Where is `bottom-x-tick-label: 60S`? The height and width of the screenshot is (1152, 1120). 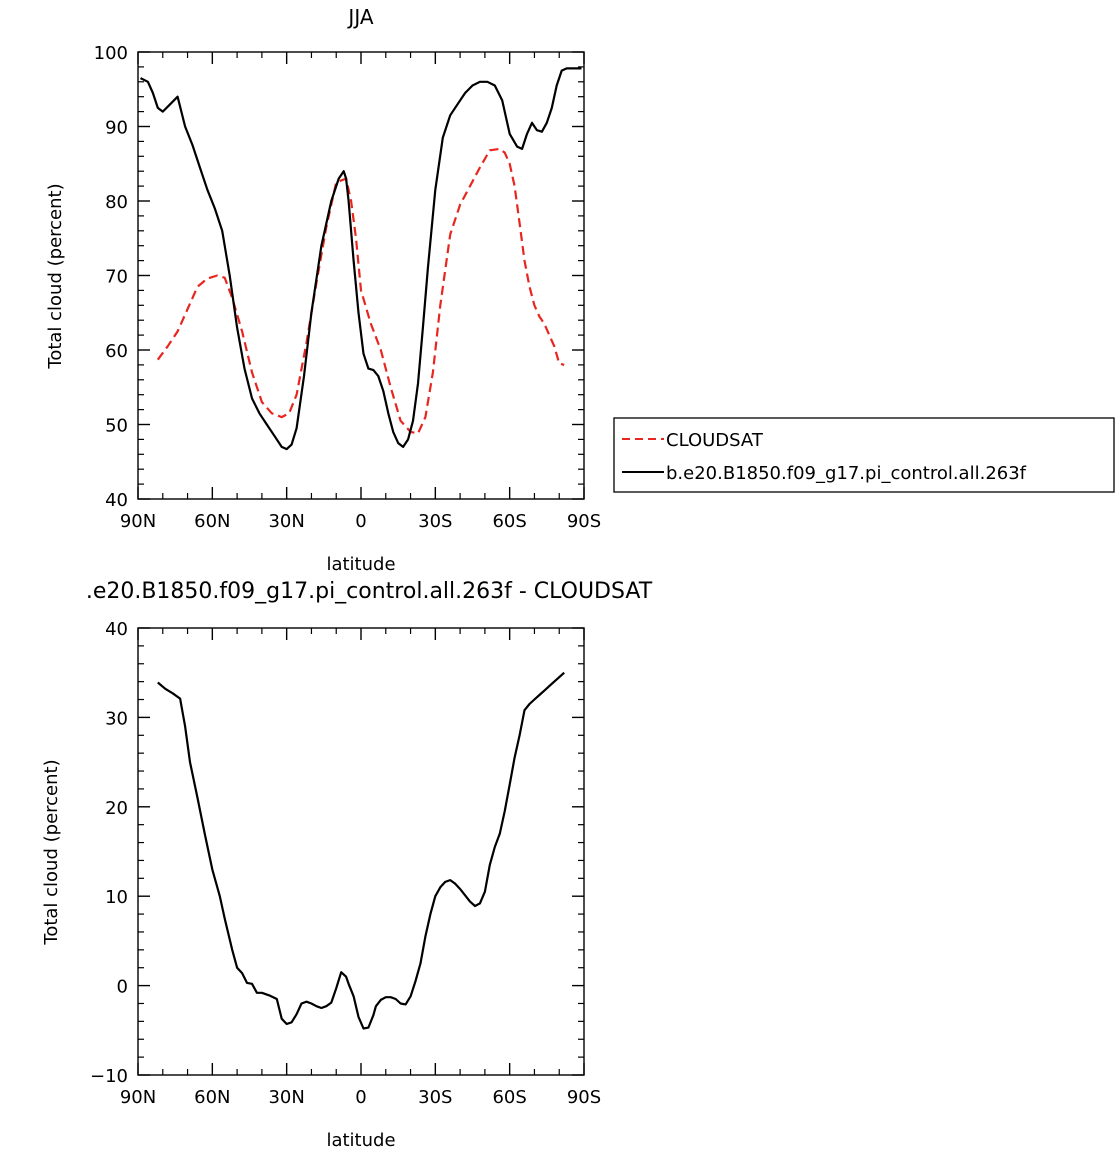 bottom-x-tick-label: 60S is located at coordinates (509, 1097).